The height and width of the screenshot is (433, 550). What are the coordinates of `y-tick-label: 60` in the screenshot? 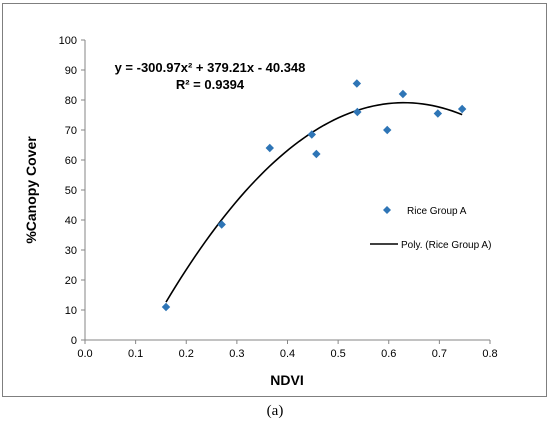 It's located at (71, 161).